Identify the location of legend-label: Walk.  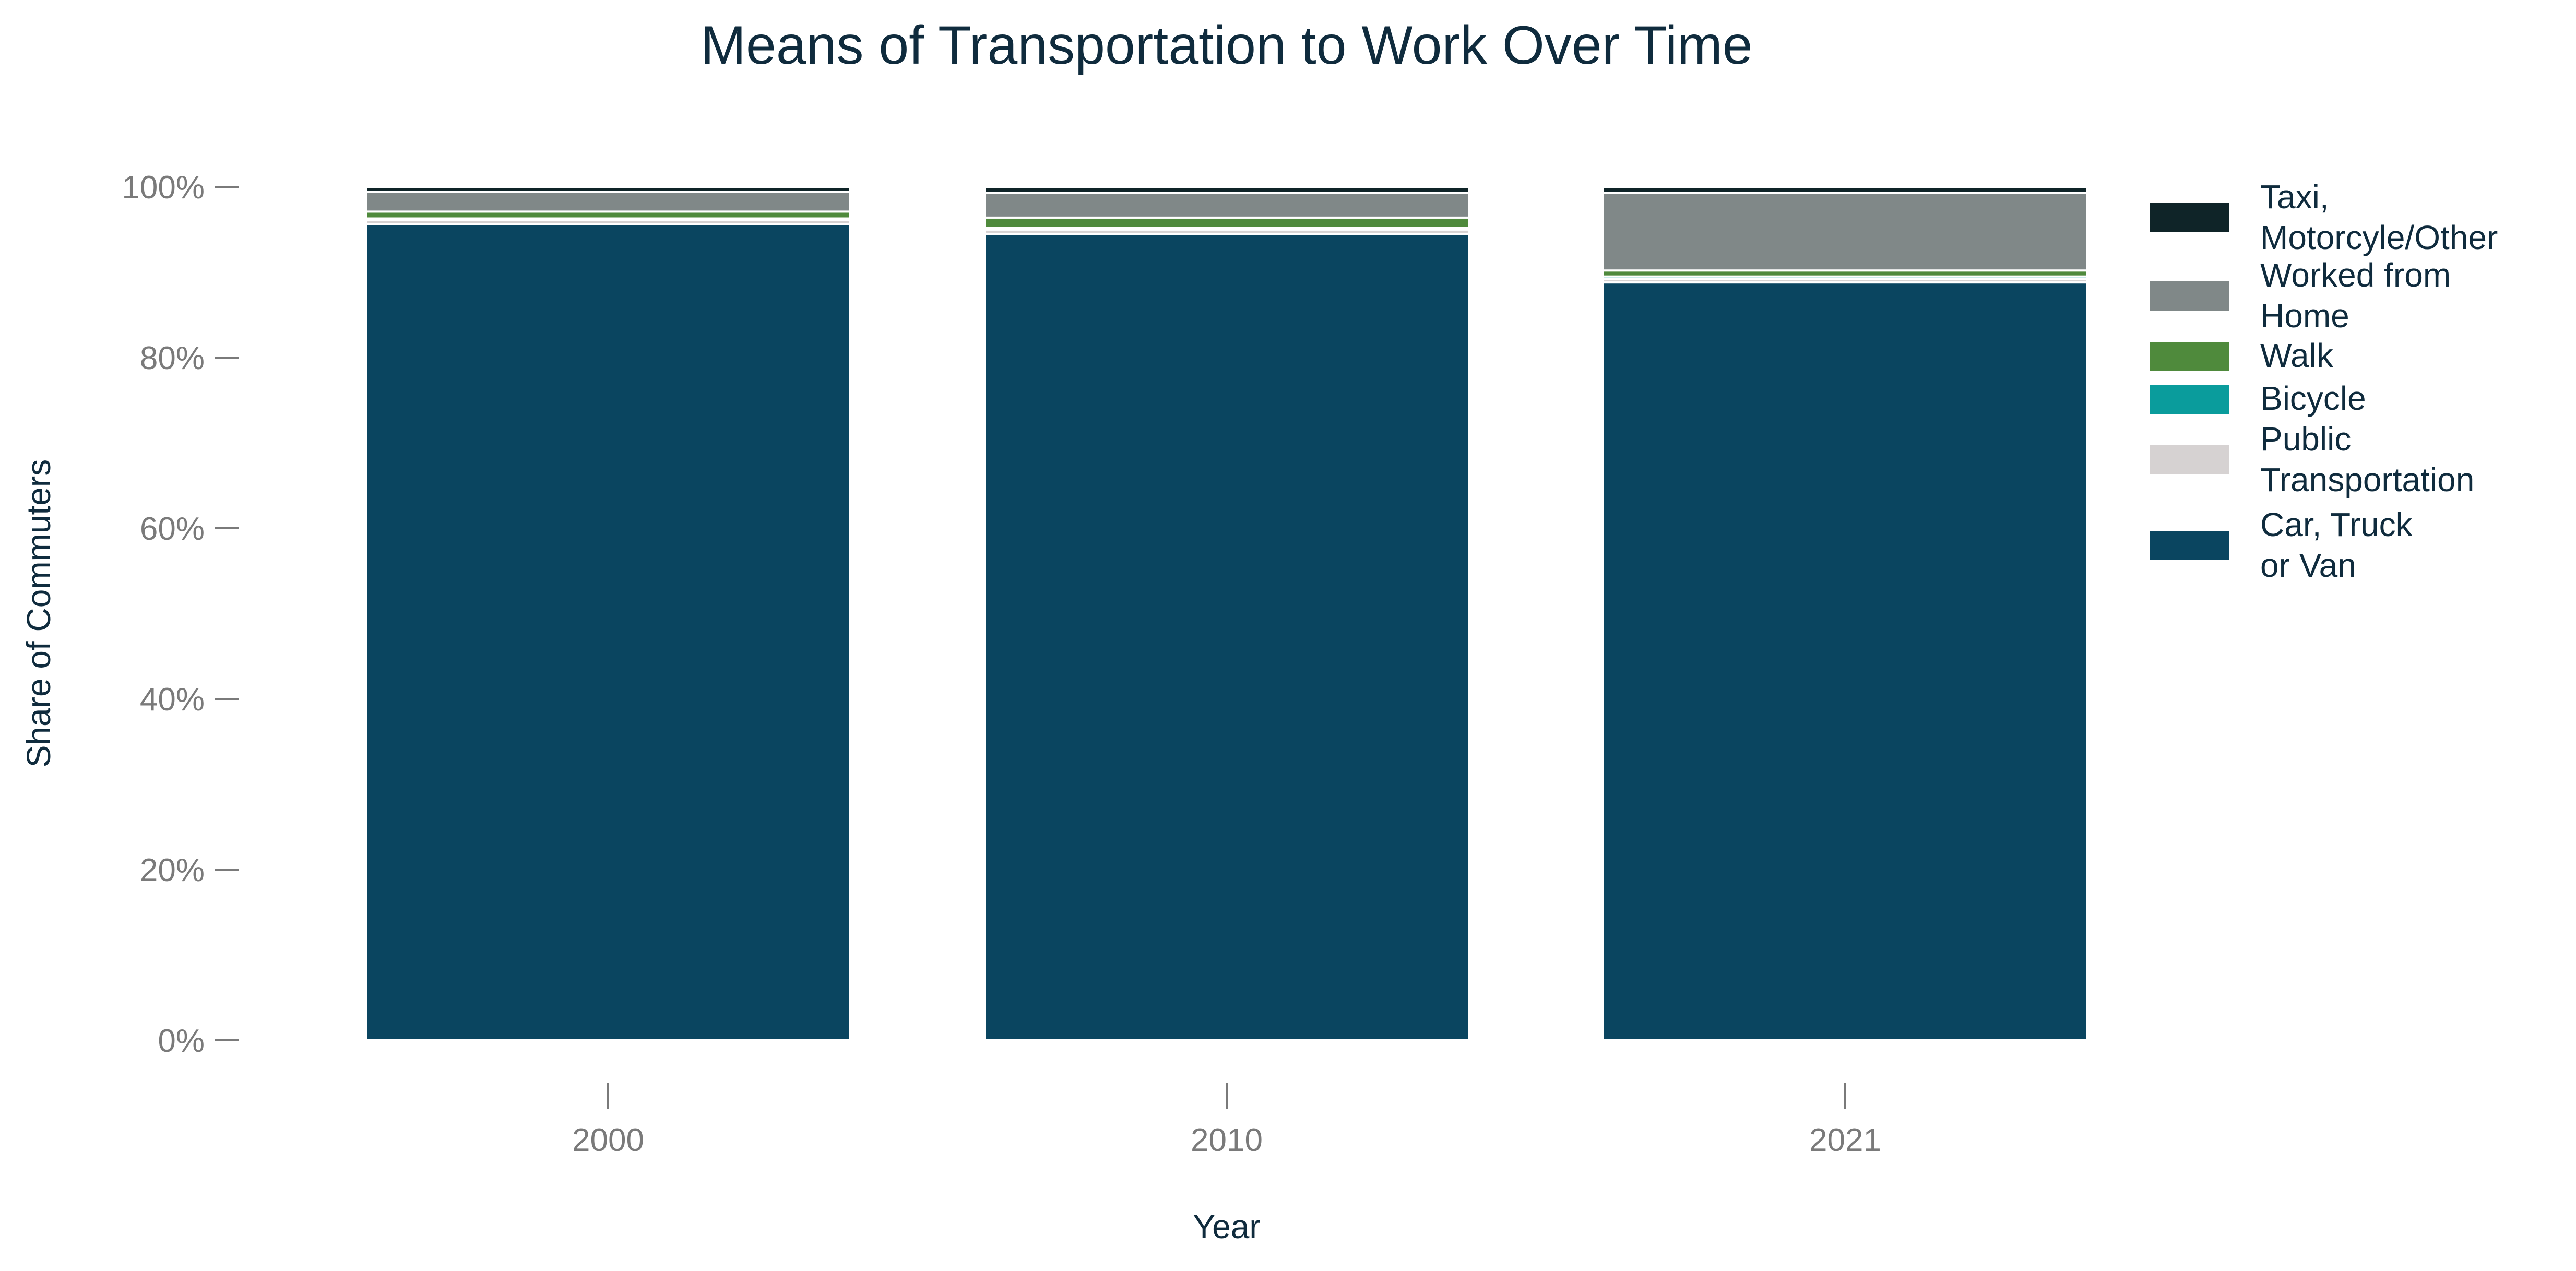
(2297, 355).